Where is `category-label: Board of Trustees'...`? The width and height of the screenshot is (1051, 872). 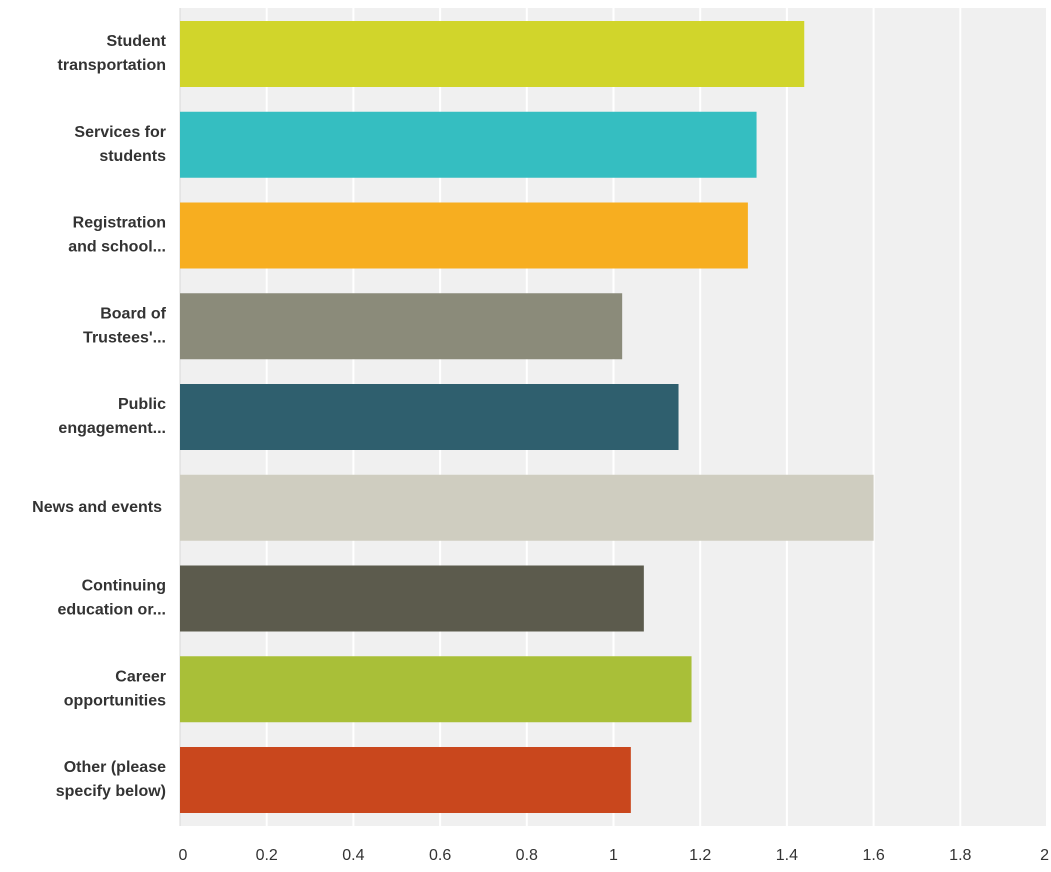
category-label: Board of Trustees'... is located at coordinates (125, 325).